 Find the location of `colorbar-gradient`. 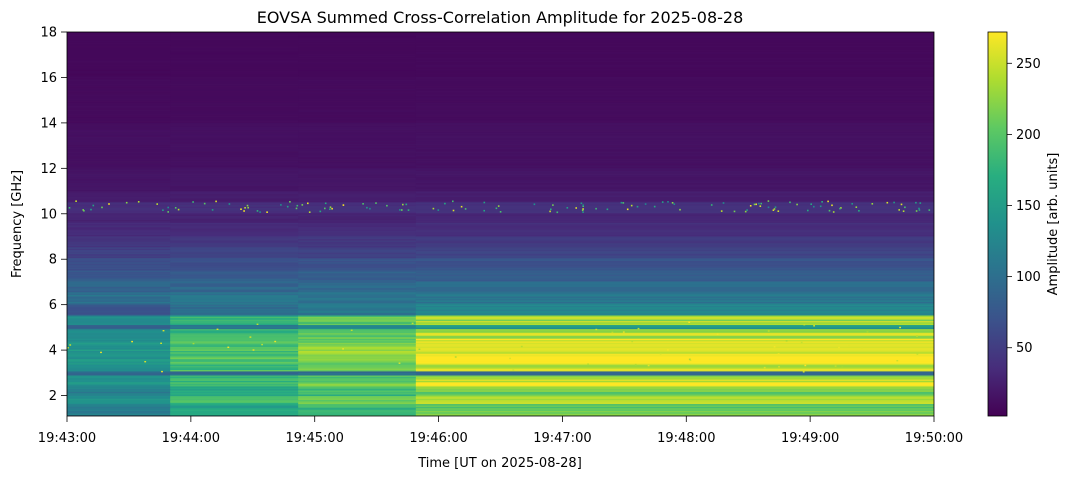

colorbar-gradient is located at coordinates (997, 224).